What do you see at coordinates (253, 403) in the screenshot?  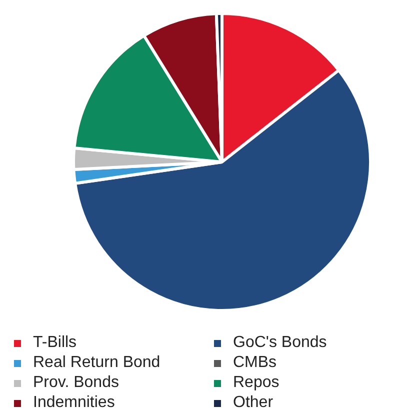 I see `legend-label: Other` at bounding box center [253, 403].